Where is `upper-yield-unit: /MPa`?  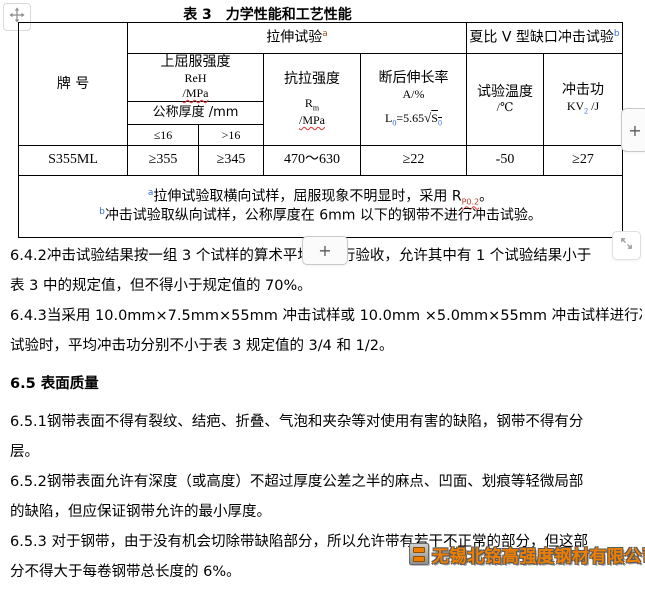
upper-yield-unit: /MPa is located at coordinates (195, 92).